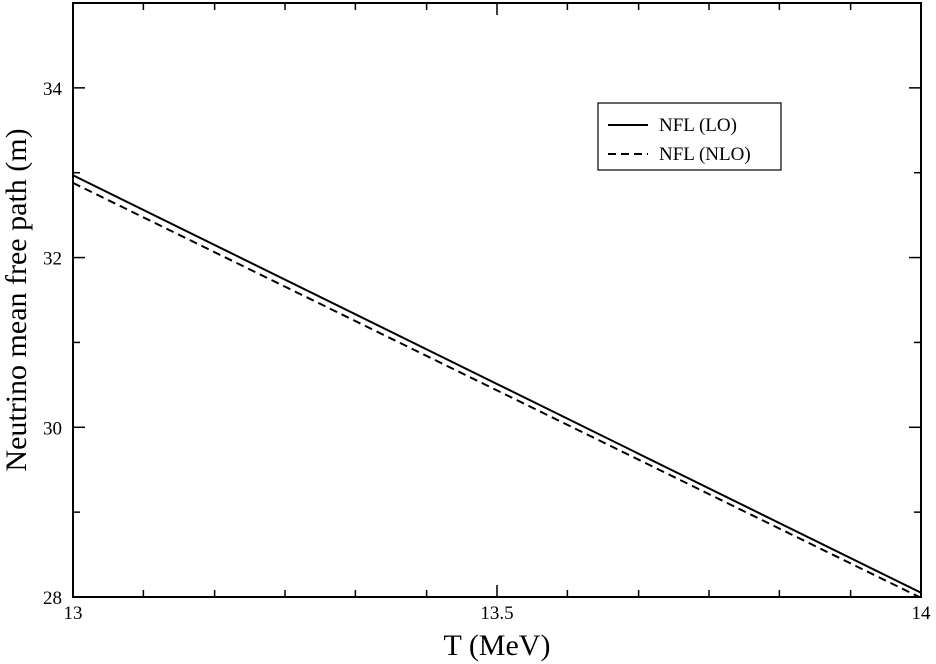 This screenshot has width=936, height=664. What do you see at coordinates (53, 89) in the screenshot?
I see `y-tick-label: 34` at bounding box center [53, 89].